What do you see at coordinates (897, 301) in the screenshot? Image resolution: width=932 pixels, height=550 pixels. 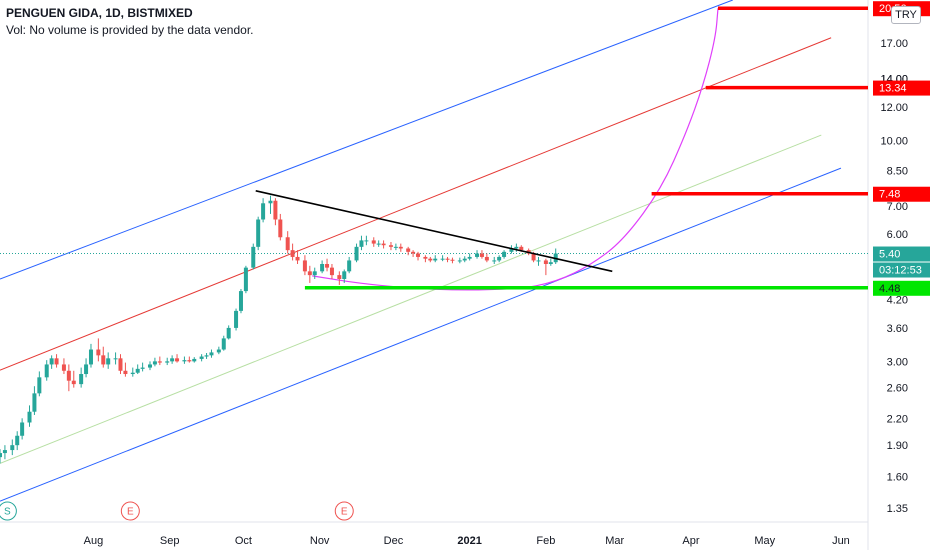 I see `y-tick-label: 4.20` at bounding box center [897, 301].